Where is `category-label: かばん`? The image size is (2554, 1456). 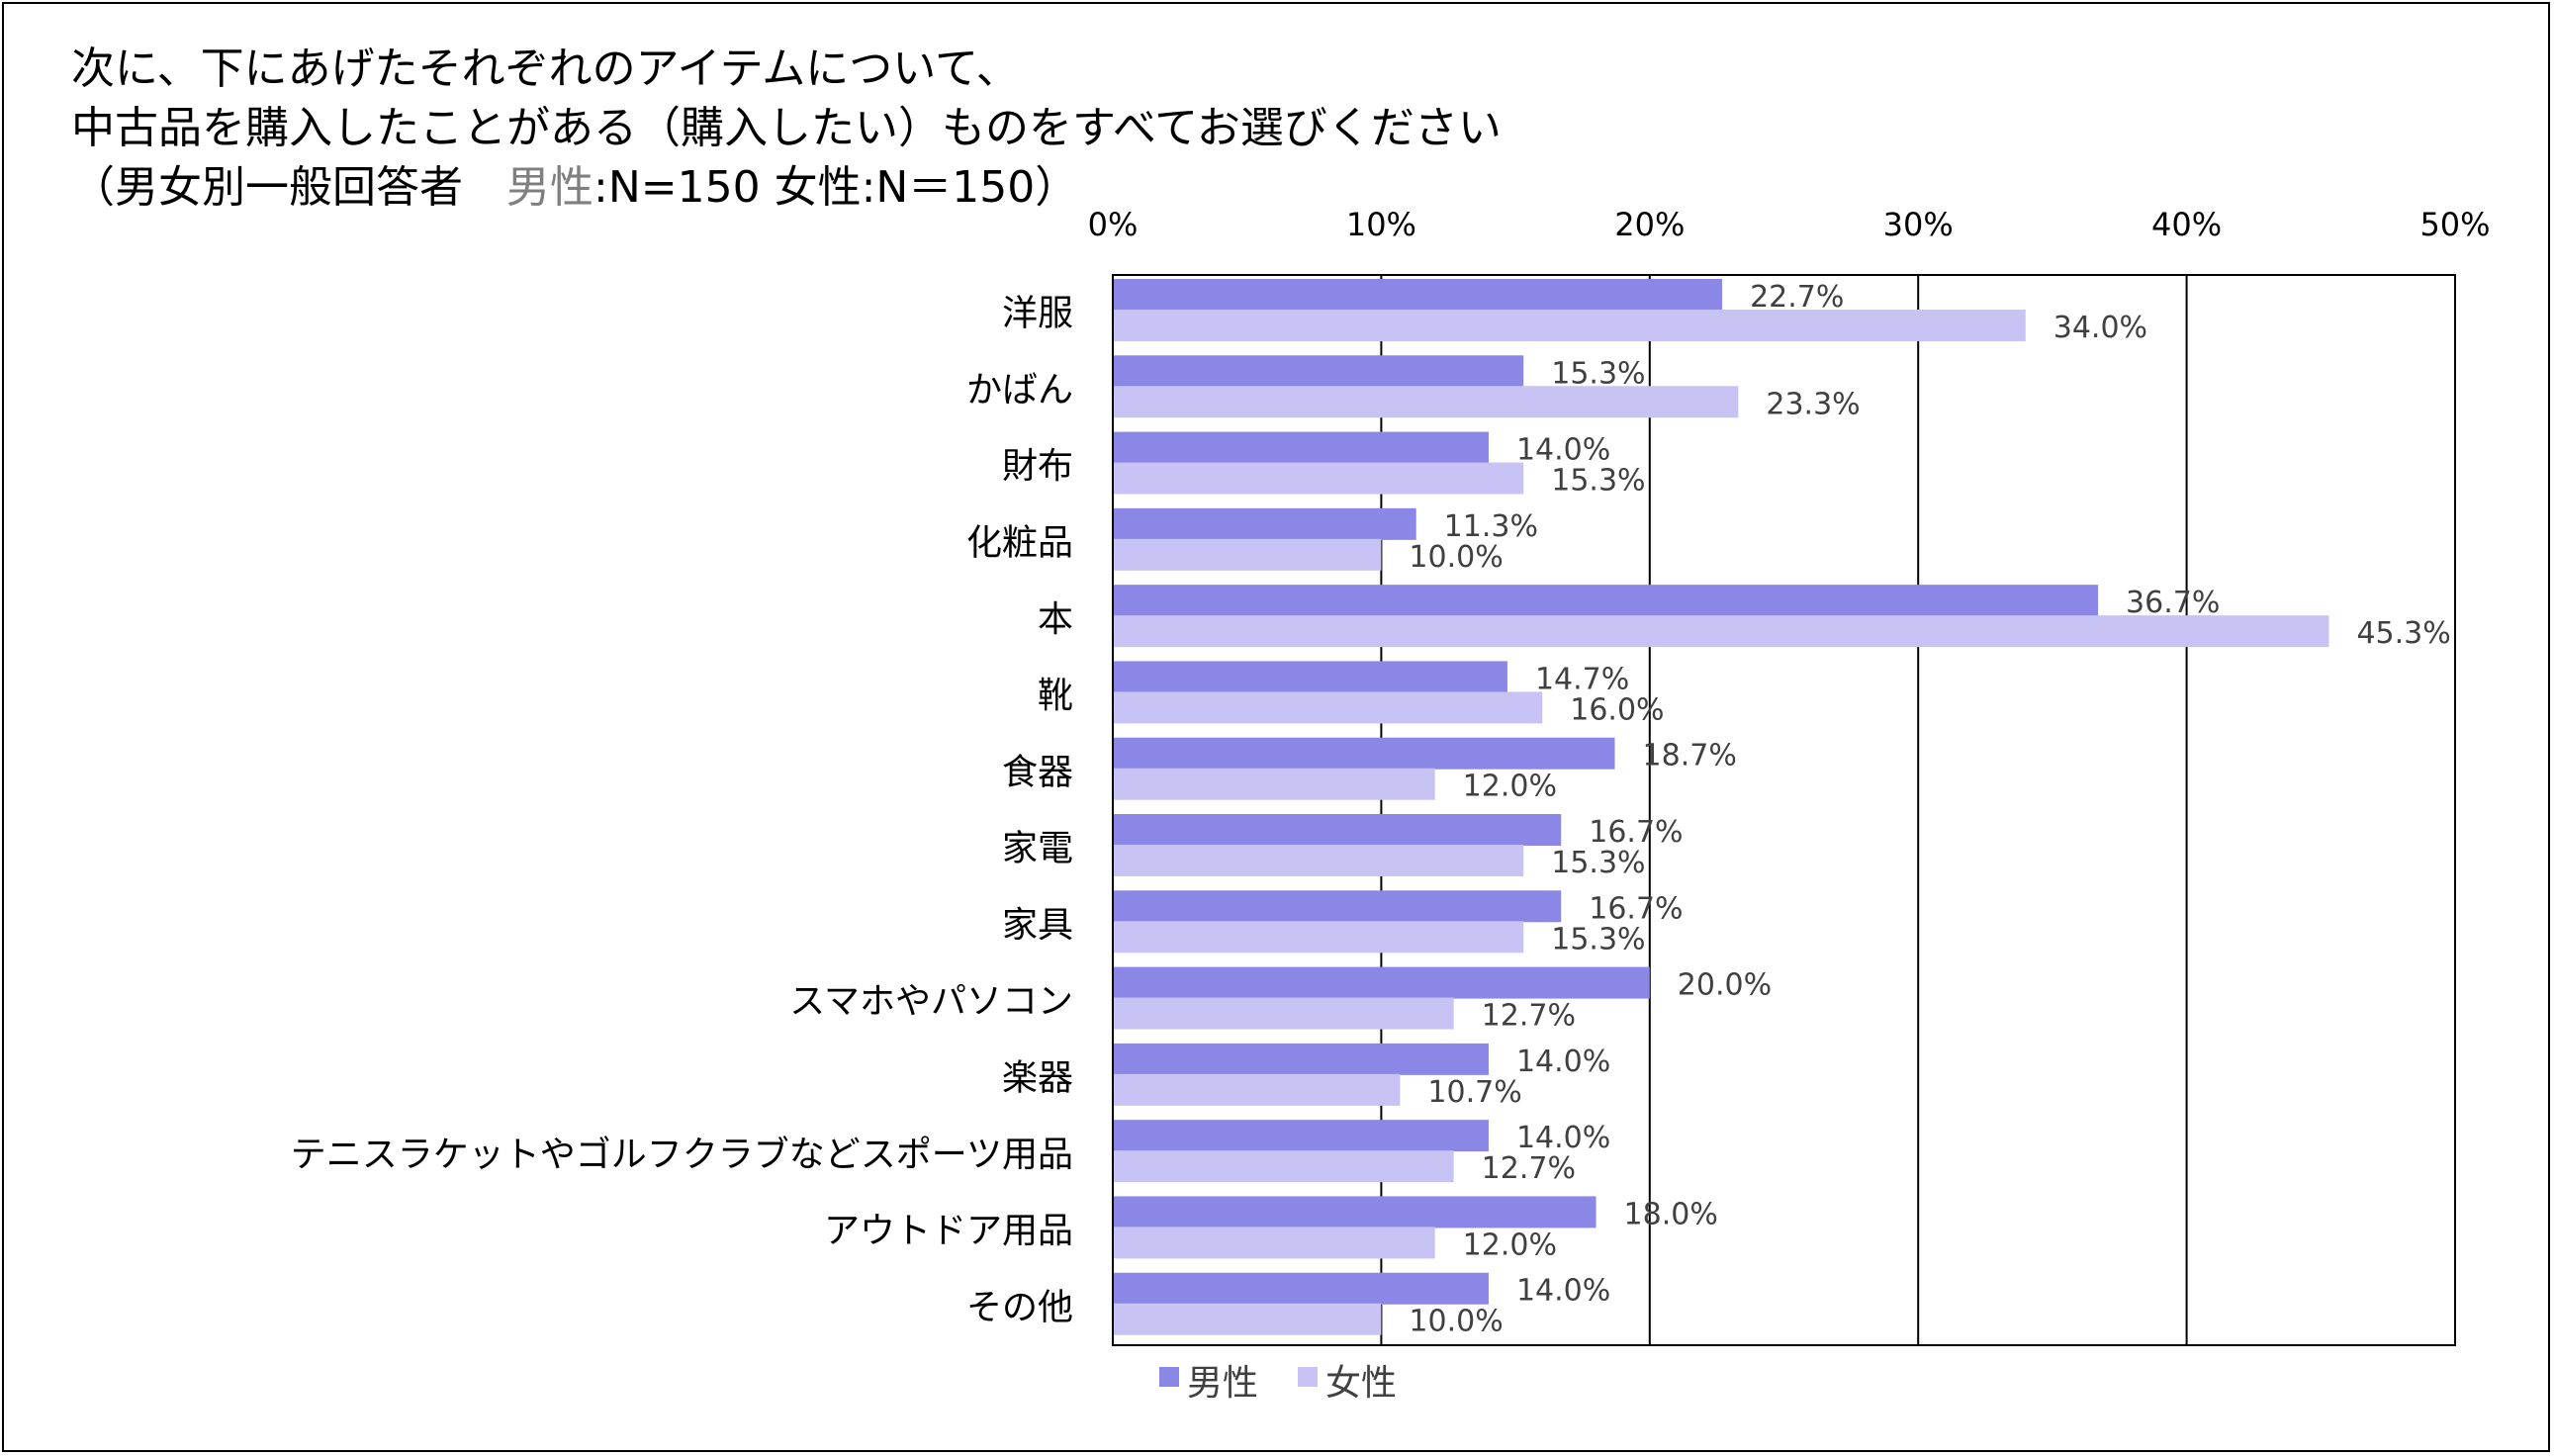
category-label: かばん is located at coordinates (1019, 390).